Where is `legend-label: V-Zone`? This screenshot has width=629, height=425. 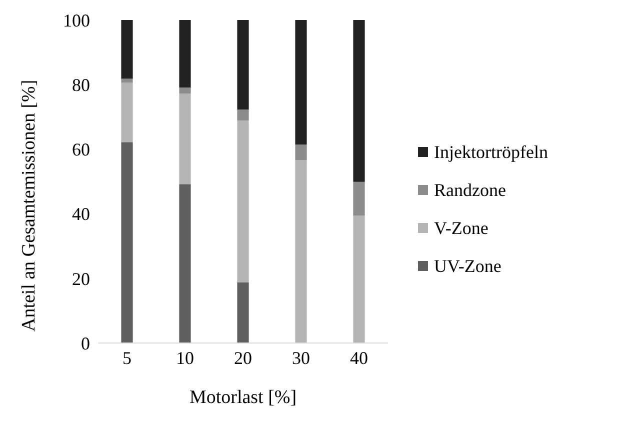 legend-label: V-Zone is located at coordinates (461, 228).